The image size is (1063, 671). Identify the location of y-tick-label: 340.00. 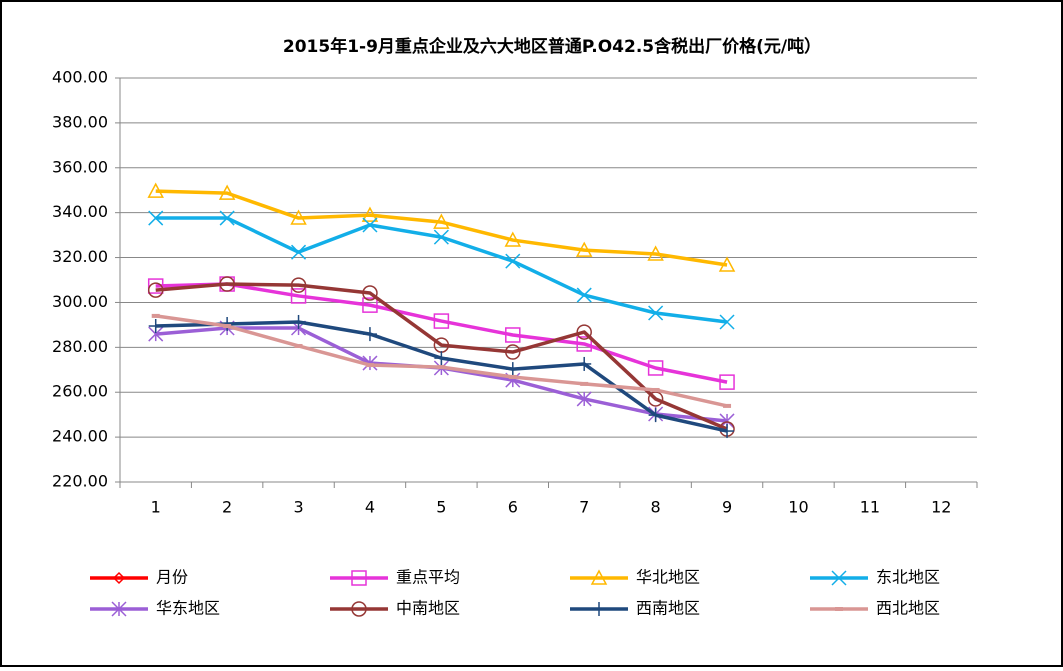
(80, 211).